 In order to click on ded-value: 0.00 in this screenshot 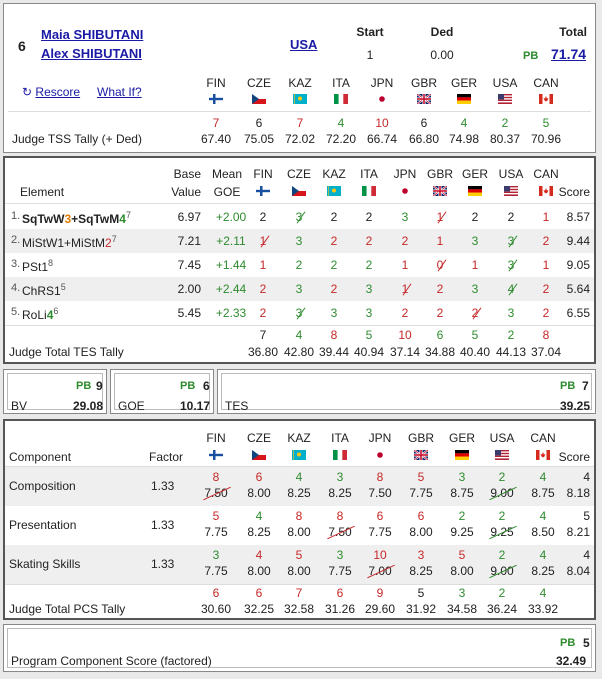, I will do `click(442, 55)`.